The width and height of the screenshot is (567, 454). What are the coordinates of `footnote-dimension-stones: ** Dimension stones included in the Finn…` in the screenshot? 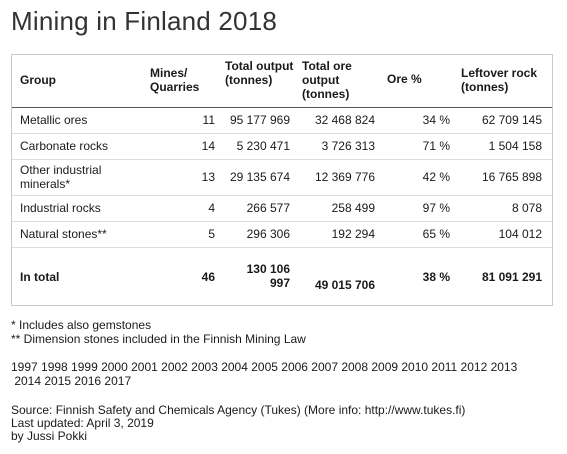 It's located at (158, 339).